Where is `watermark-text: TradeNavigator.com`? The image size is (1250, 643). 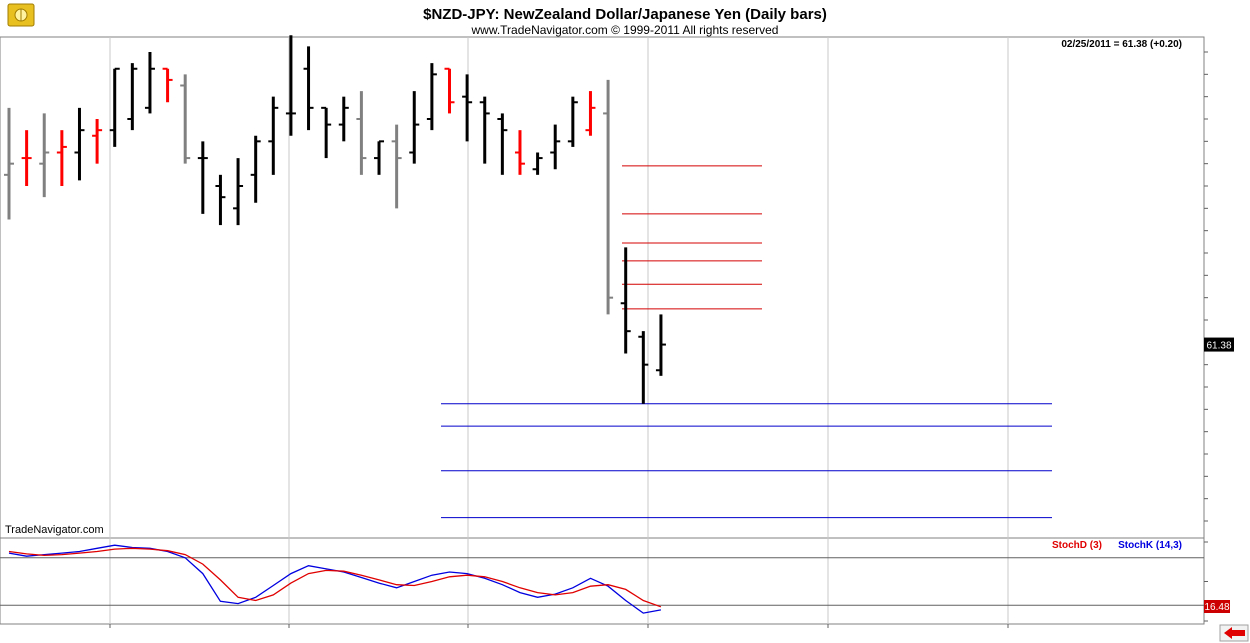 watermark-text: TradeNavigator.com is located at coordinates (54, 530).